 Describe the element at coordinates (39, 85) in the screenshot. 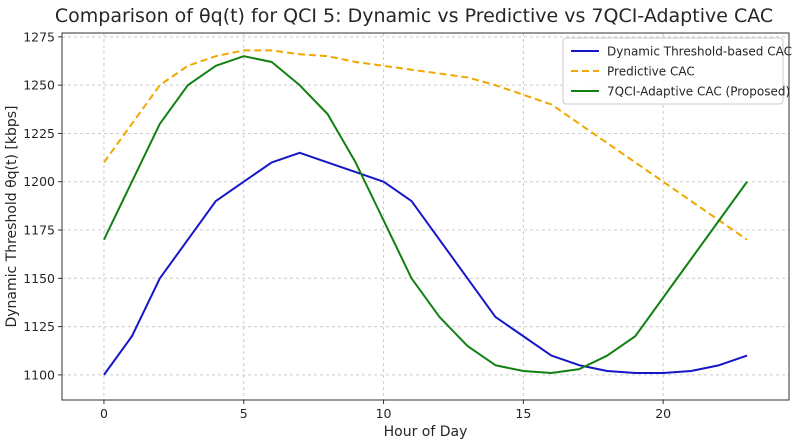

I see `y-tick-label: 1250` at that location.